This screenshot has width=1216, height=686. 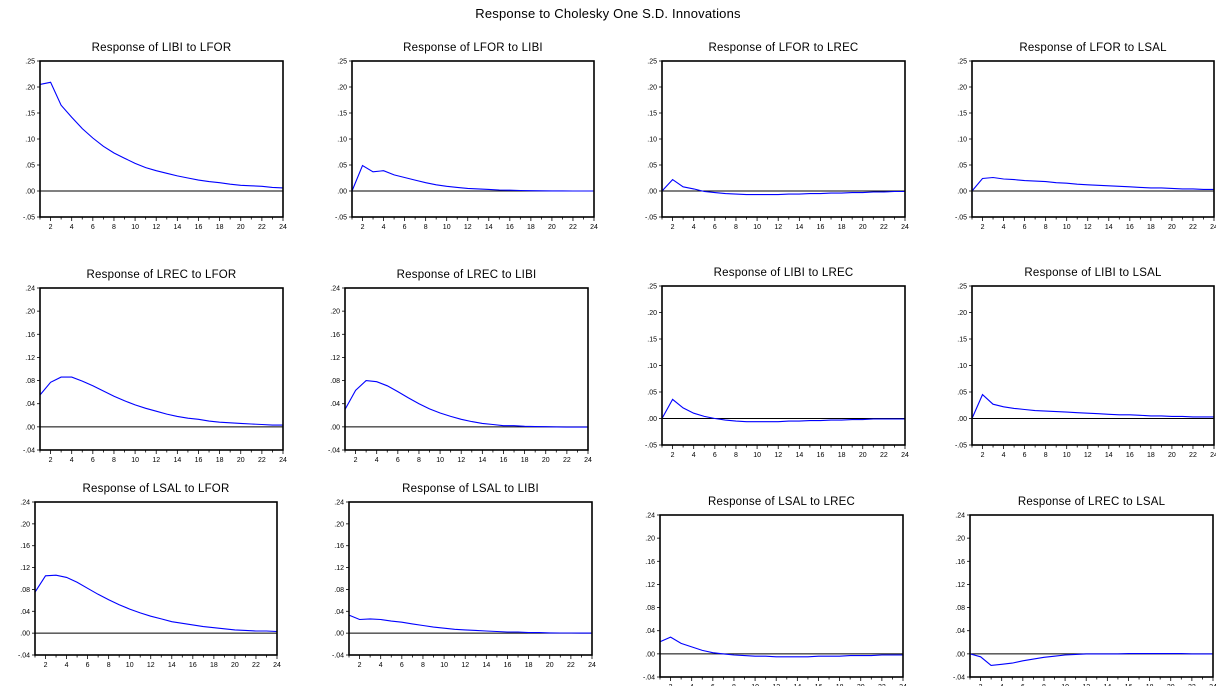 What do you see at coordinates (1093, 48) in the screenshot?
I see `panel-title: Response of LFOR to LSAL` at bounding box center [1093, 48].